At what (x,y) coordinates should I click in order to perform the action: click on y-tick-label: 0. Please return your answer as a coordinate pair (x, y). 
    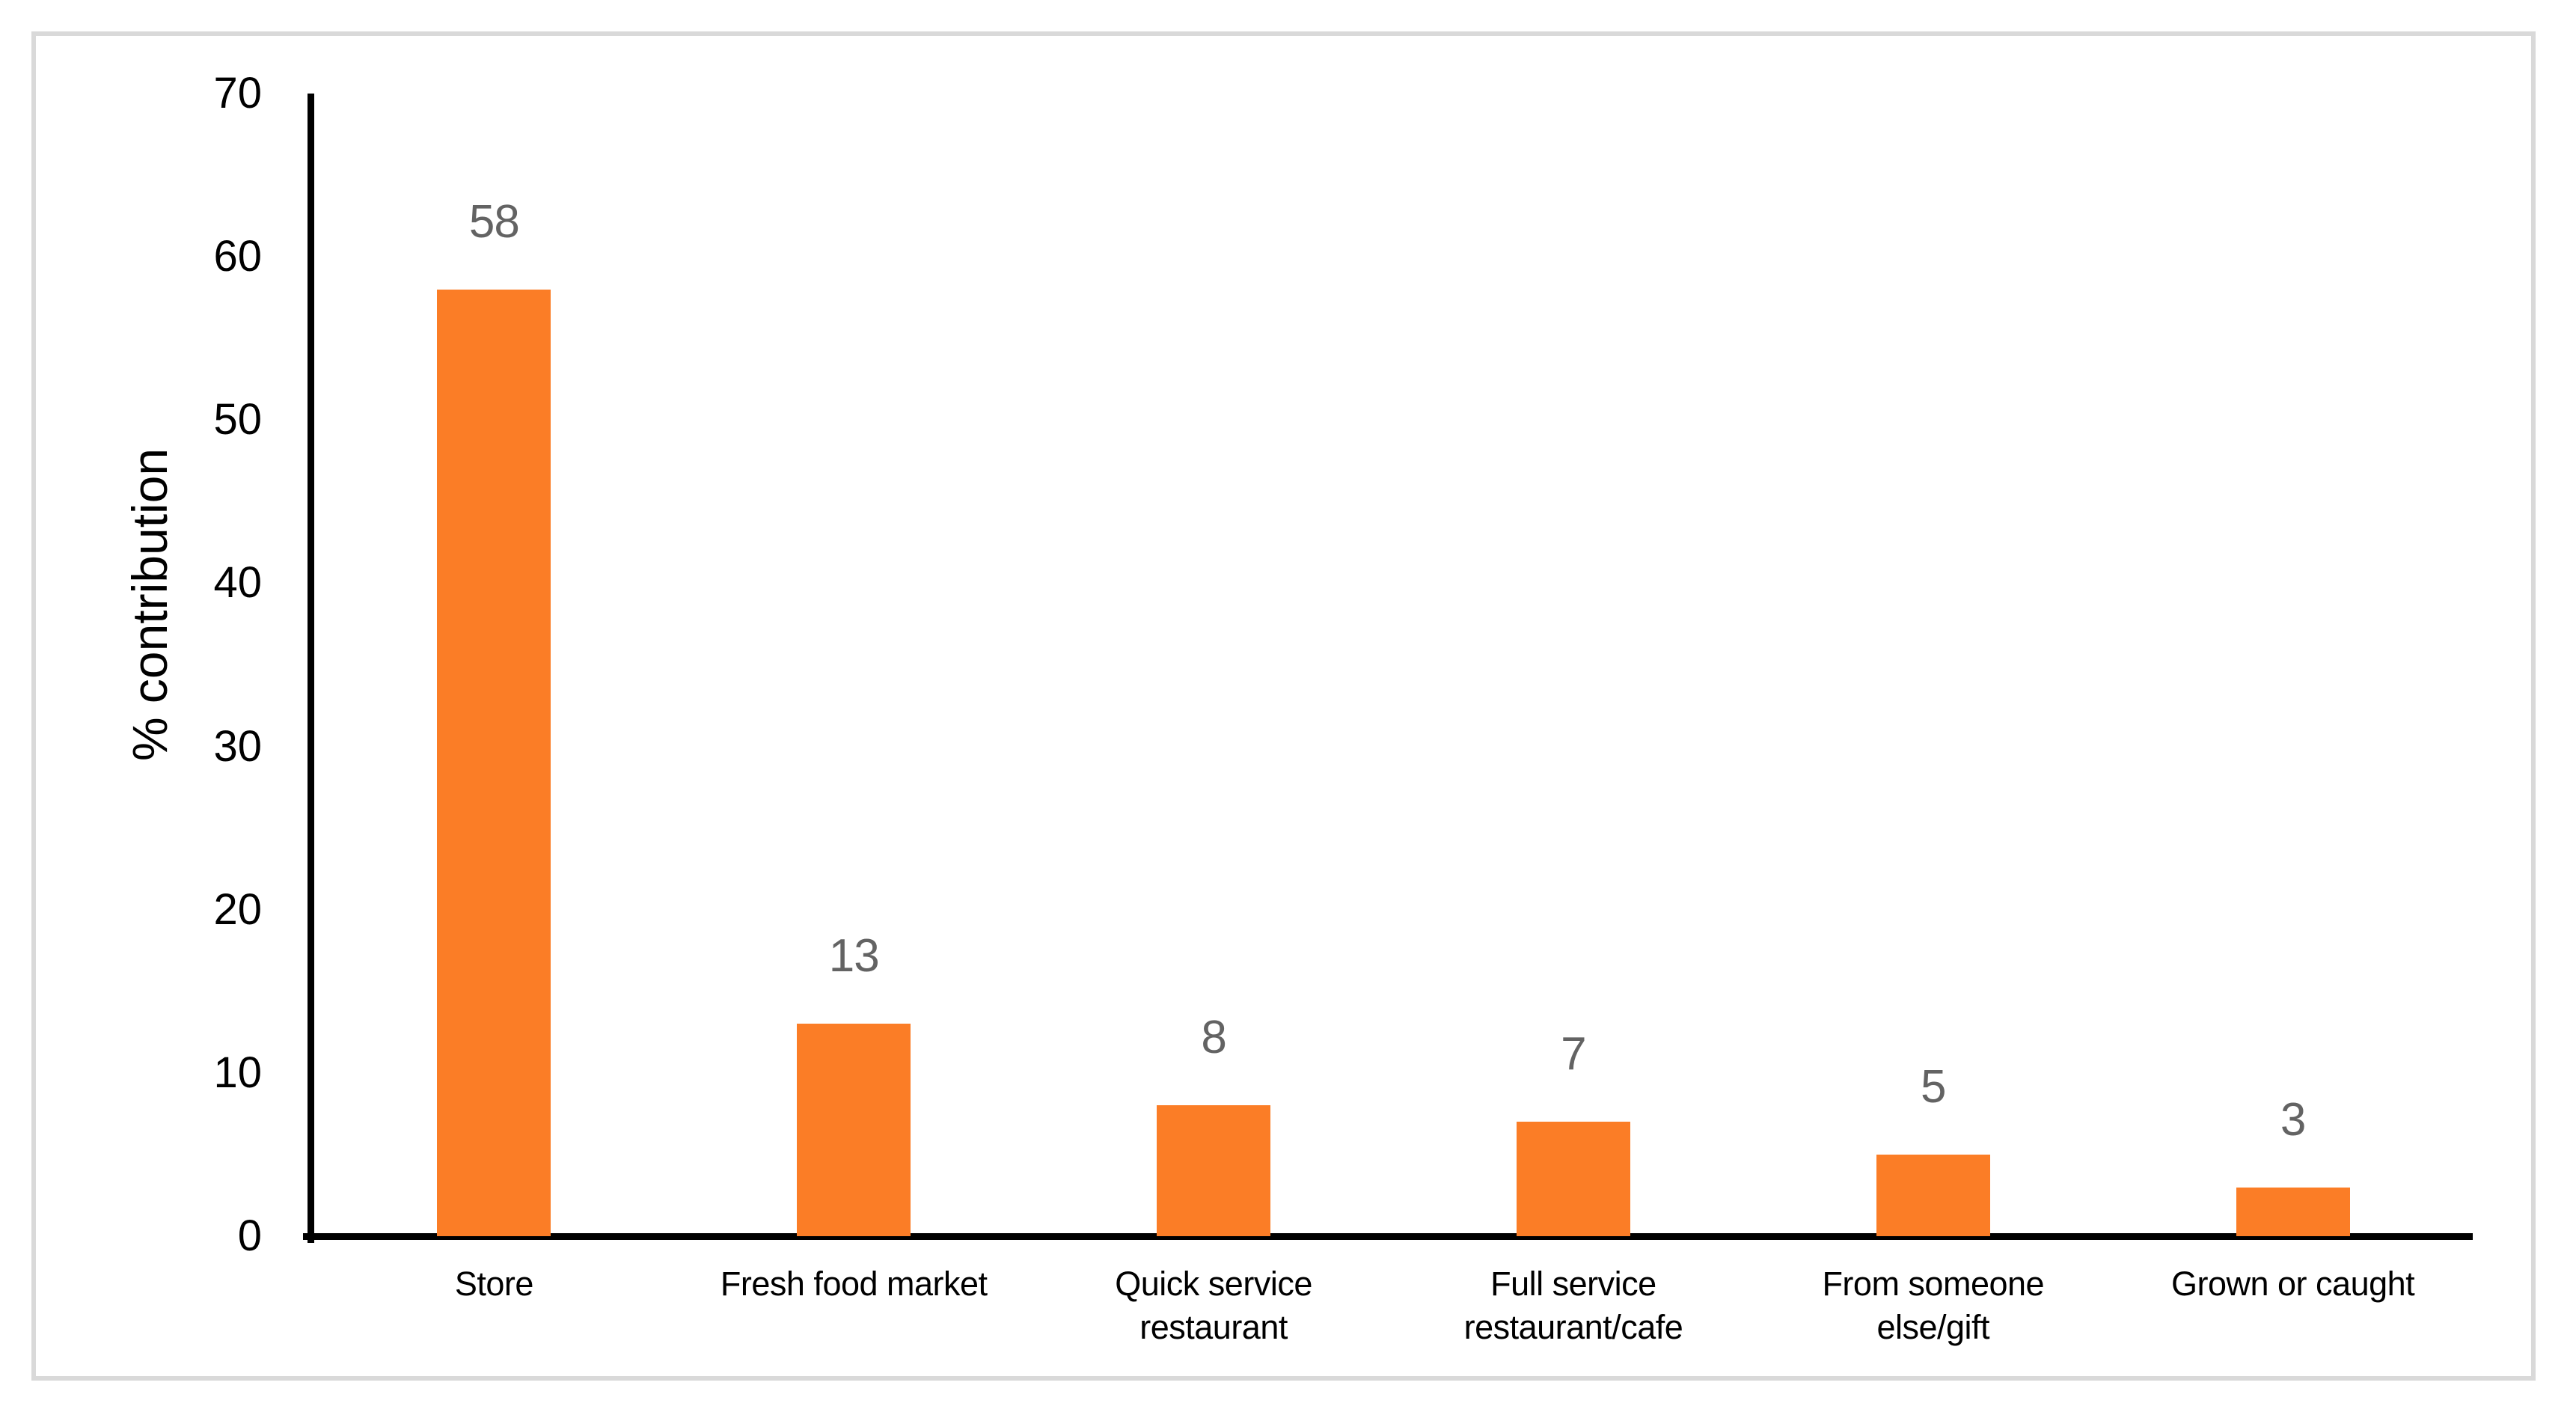
    Looking at the image, I should click on (250, 1235).